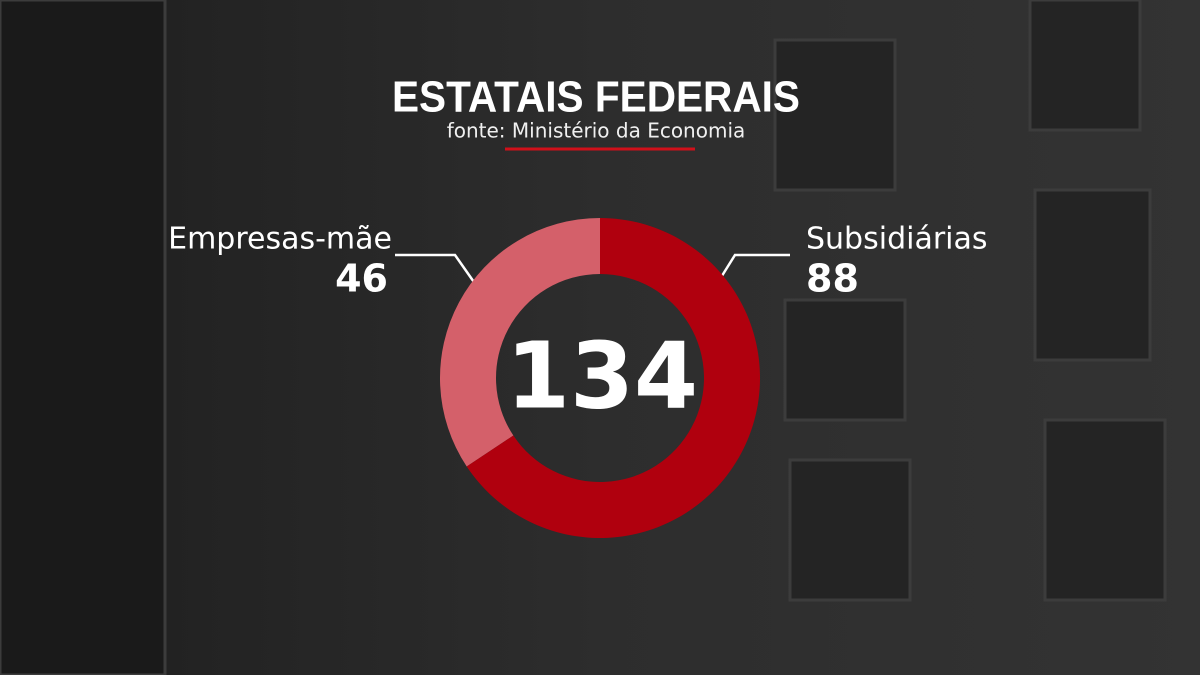  I want to click on legend-label: Empresas-mãe, so click(280, 239).